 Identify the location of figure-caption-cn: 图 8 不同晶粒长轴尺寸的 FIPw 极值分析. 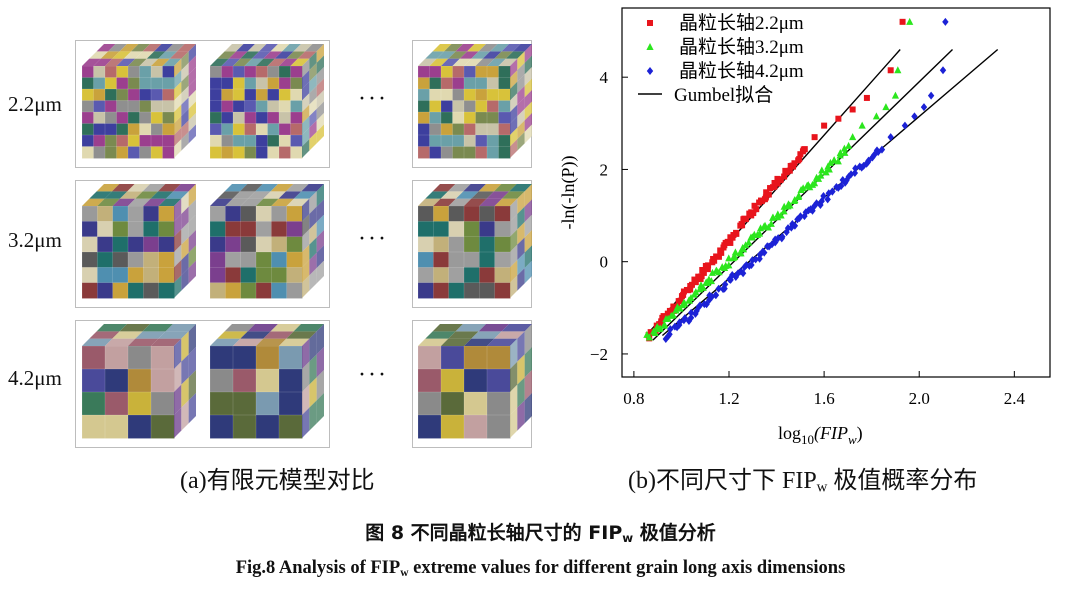
(540, 533).